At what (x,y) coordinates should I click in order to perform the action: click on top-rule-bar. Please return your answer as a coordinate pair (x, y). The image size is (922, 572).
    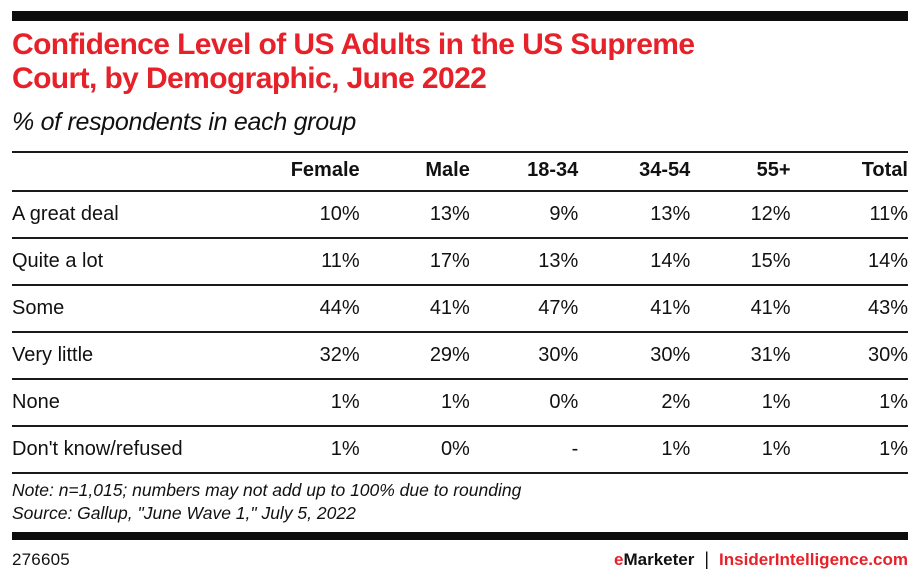
    Looking at the image, I should click on (460, 16).